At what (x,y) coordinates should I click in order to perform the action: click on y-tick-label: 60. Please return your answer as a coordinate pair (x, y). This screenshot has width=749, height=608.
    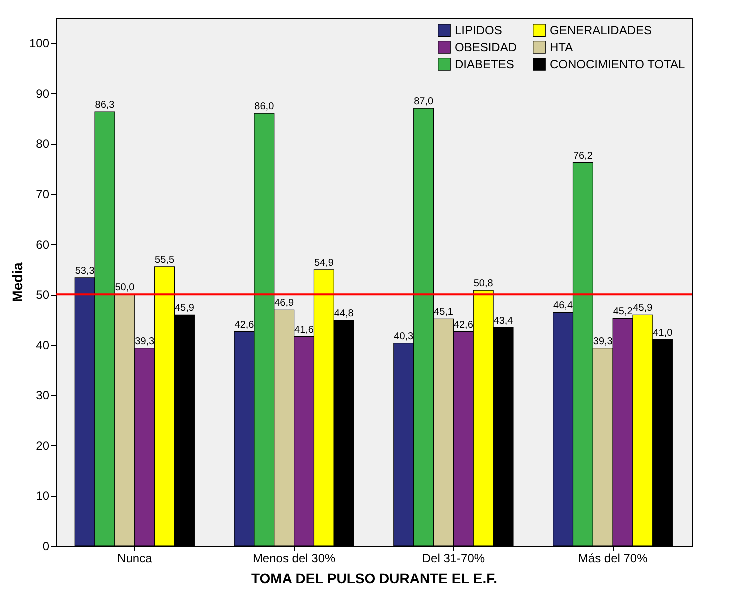
    Looking at the image, I should click on (43, 245).